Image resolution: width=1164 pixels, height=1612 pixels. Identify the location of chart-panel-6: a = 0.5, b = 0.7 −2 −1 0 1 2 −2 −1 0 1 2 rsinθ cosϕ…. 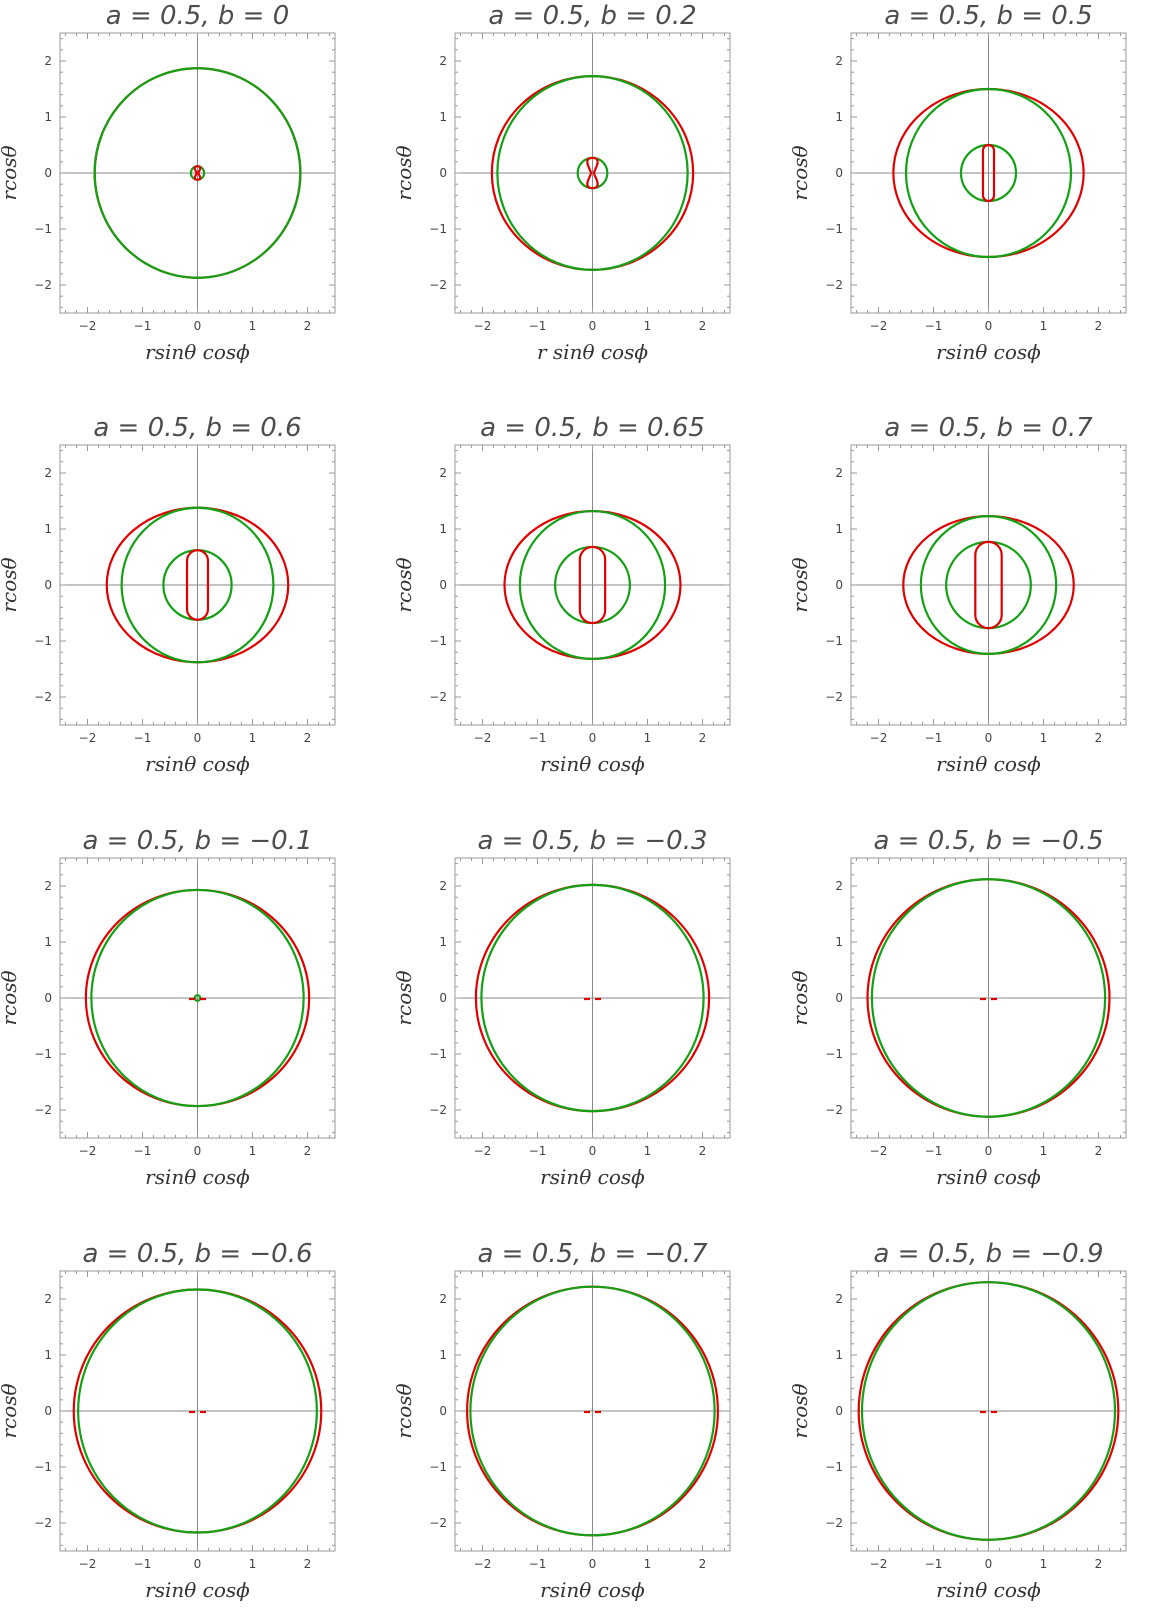
(957, 594).